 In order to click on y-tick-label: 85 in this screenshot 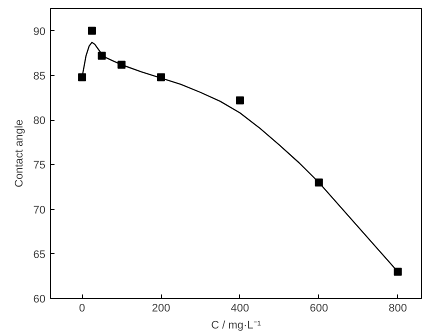, I will do `click(39, 76)`.